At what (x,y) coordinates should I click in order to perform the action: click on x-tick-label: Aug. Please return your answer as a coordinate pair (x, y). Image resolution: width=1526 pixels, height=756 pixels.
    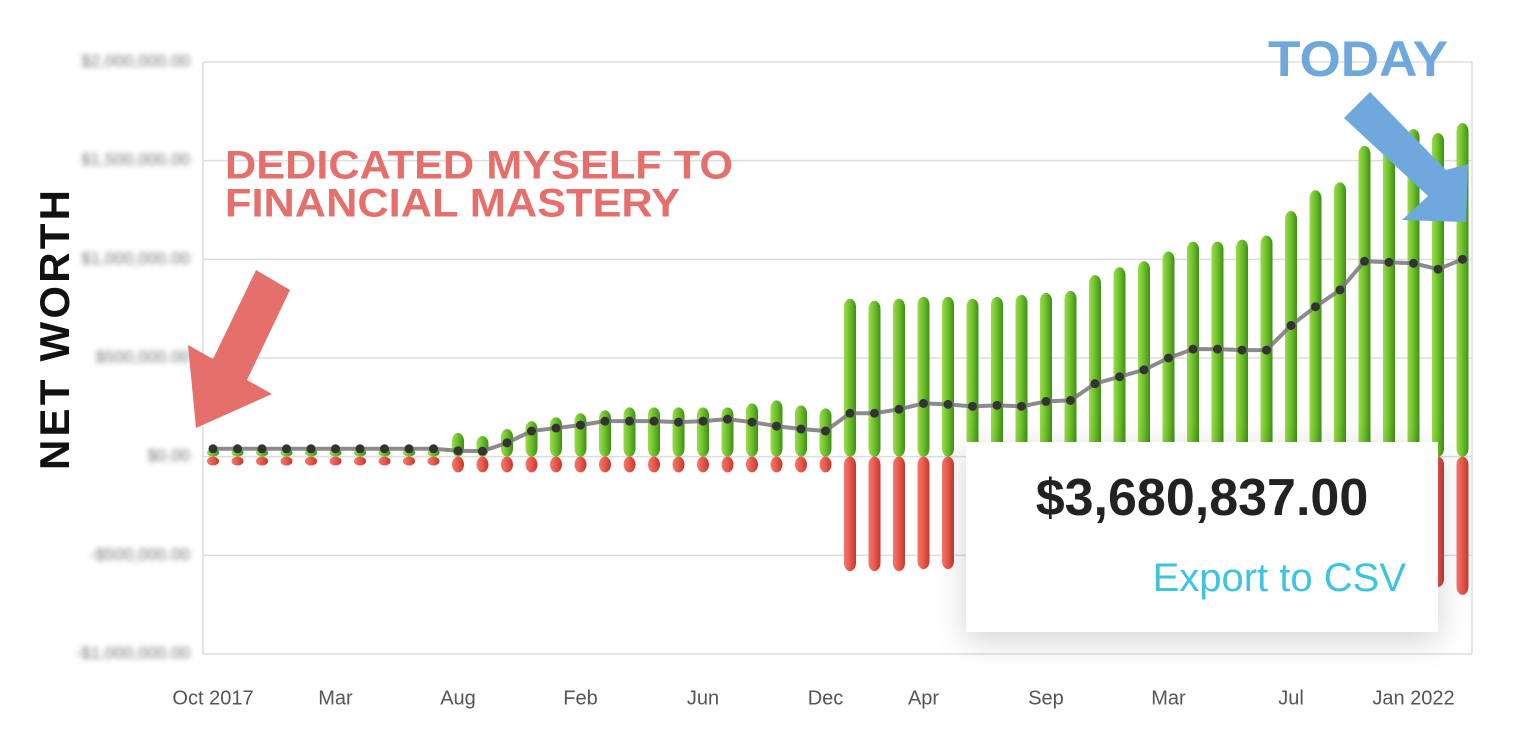
    Looking at the image, I should click on (458, 698).